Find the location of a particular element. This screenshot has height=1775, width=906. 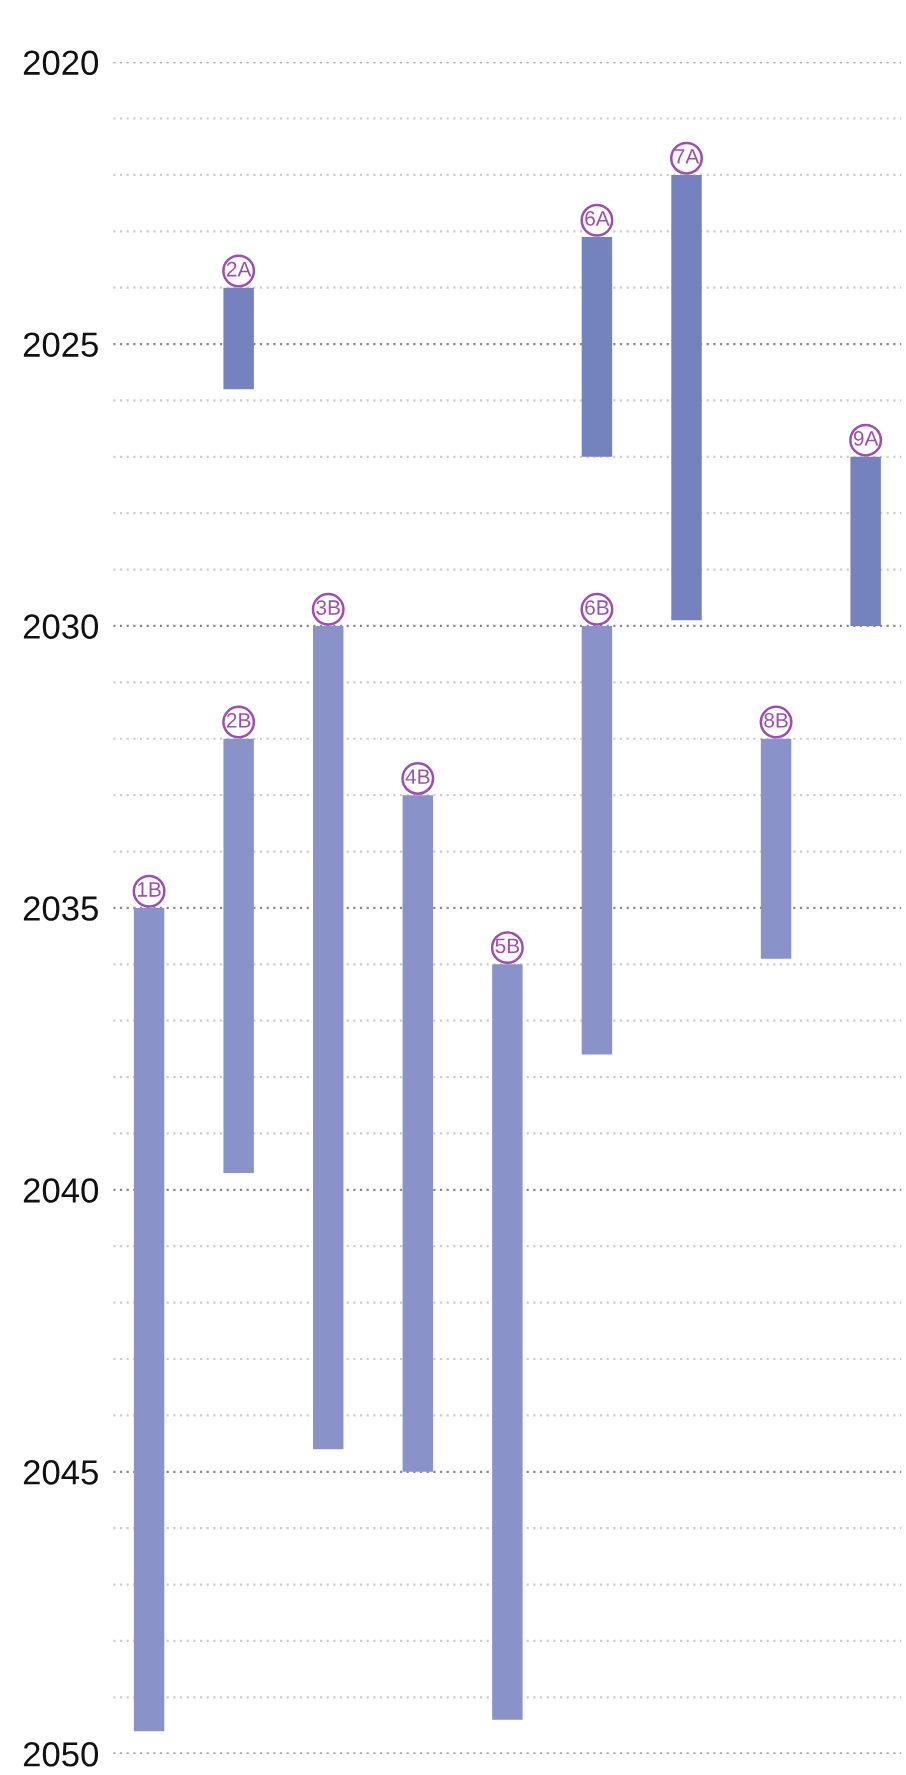

y-tick-label: 2030 is located at coordinates (61, 626).